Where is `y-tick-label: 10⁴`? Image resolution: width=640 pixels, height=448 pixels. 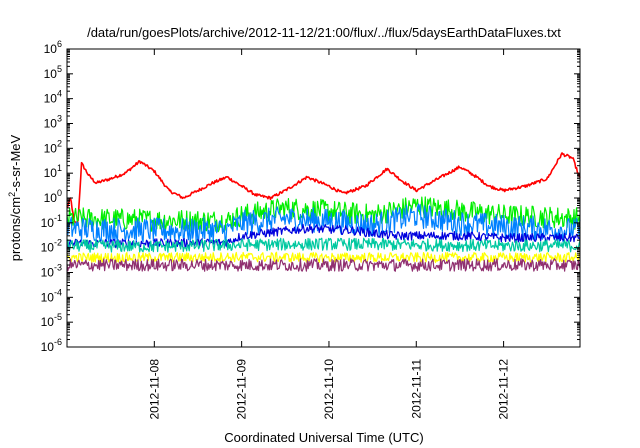
y-tick-label: 10⁴ is located at coordinates (53, 97).